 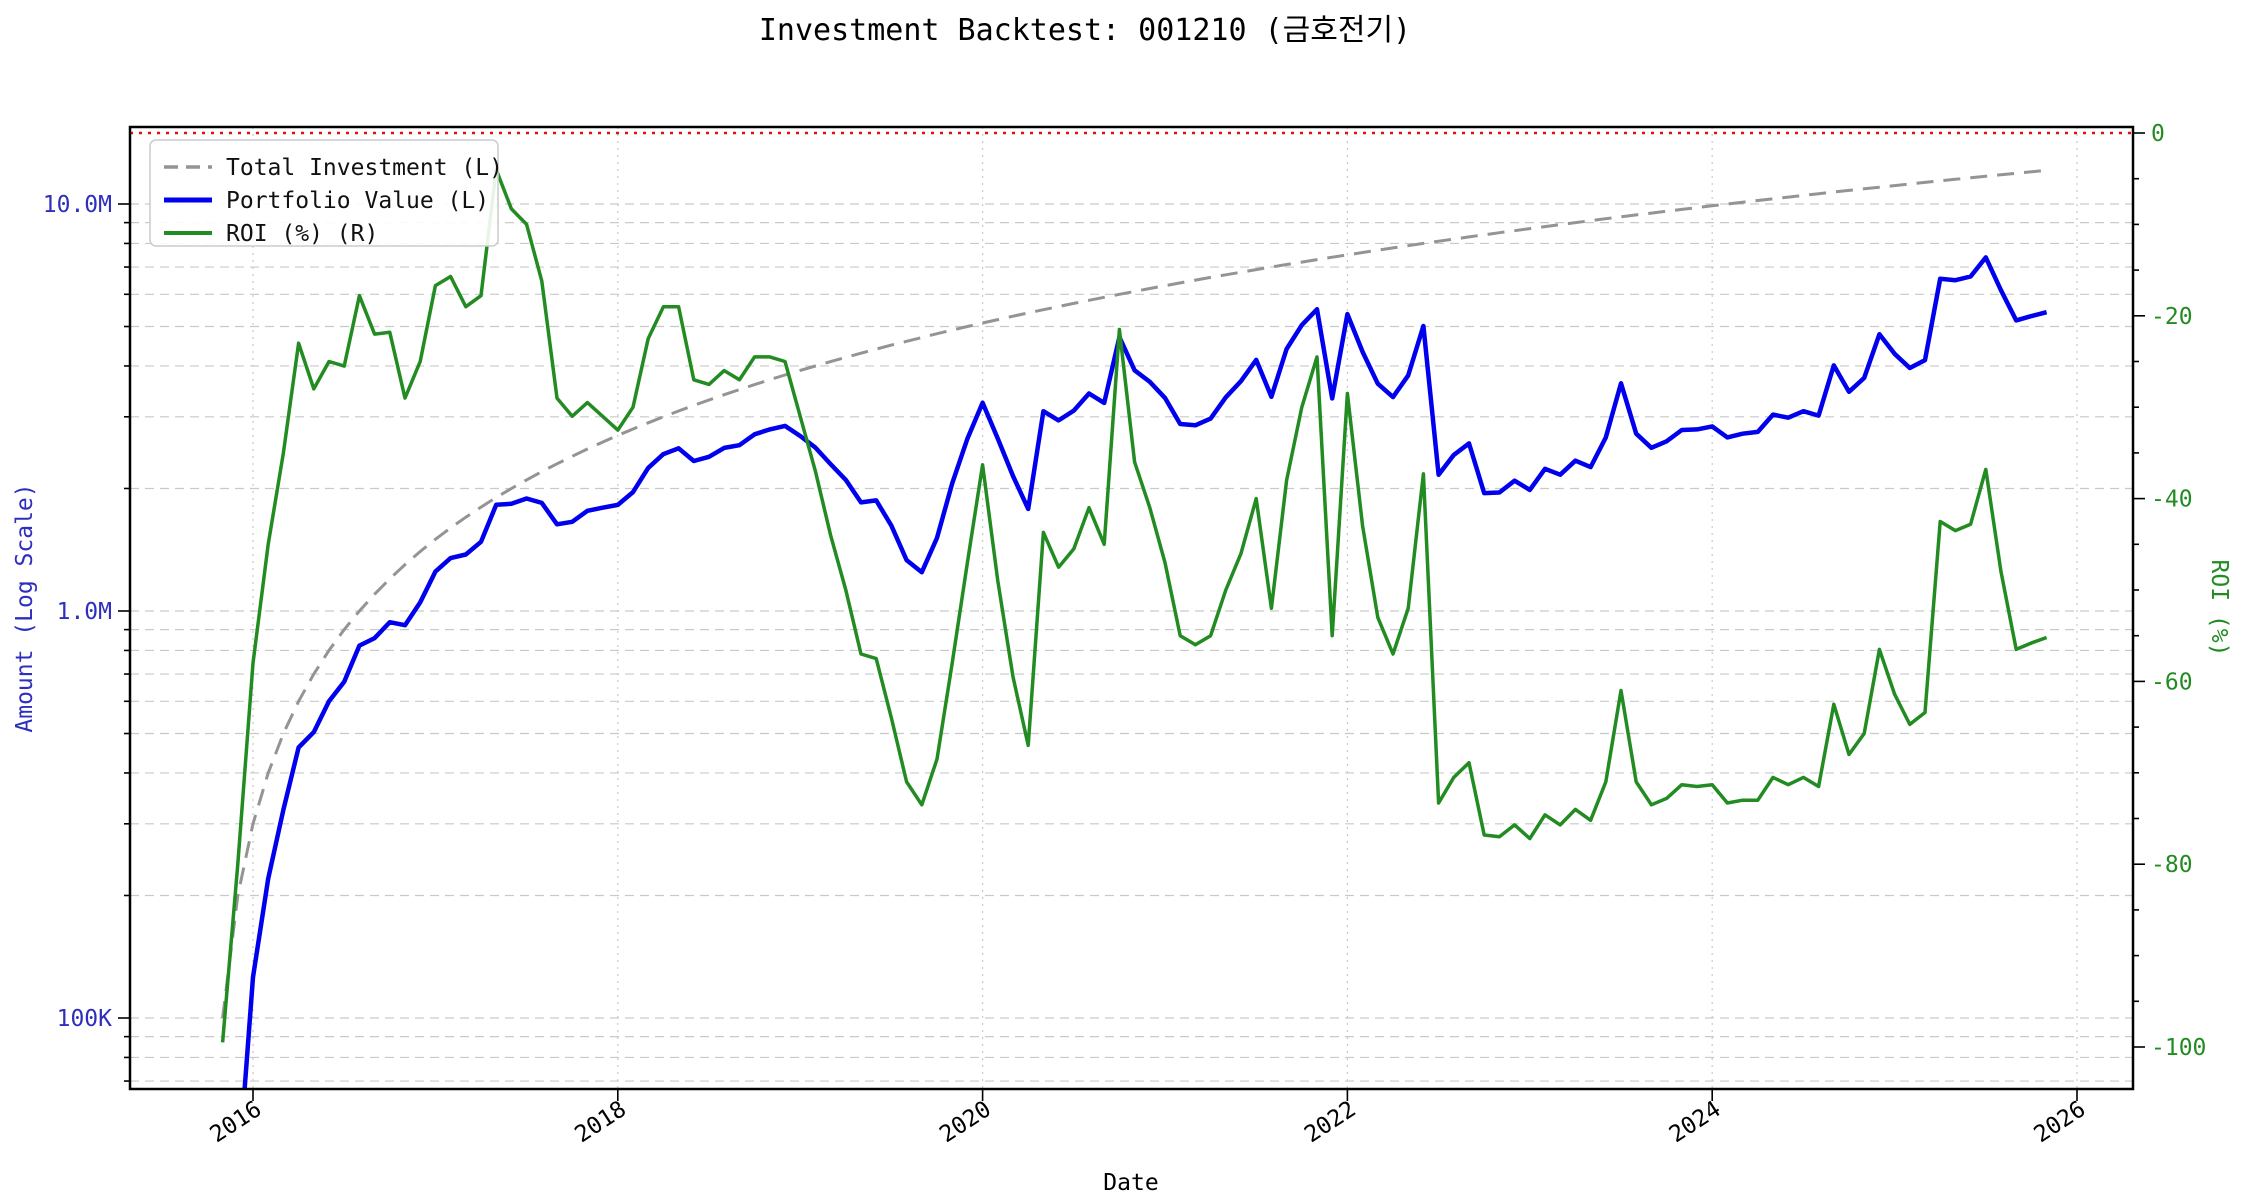 What do you see at coordinates (357, 201) in the screenshot?
I see `legend-label-portfolio-value: Portfolio Value (L)` at bounding box center [357, 201].